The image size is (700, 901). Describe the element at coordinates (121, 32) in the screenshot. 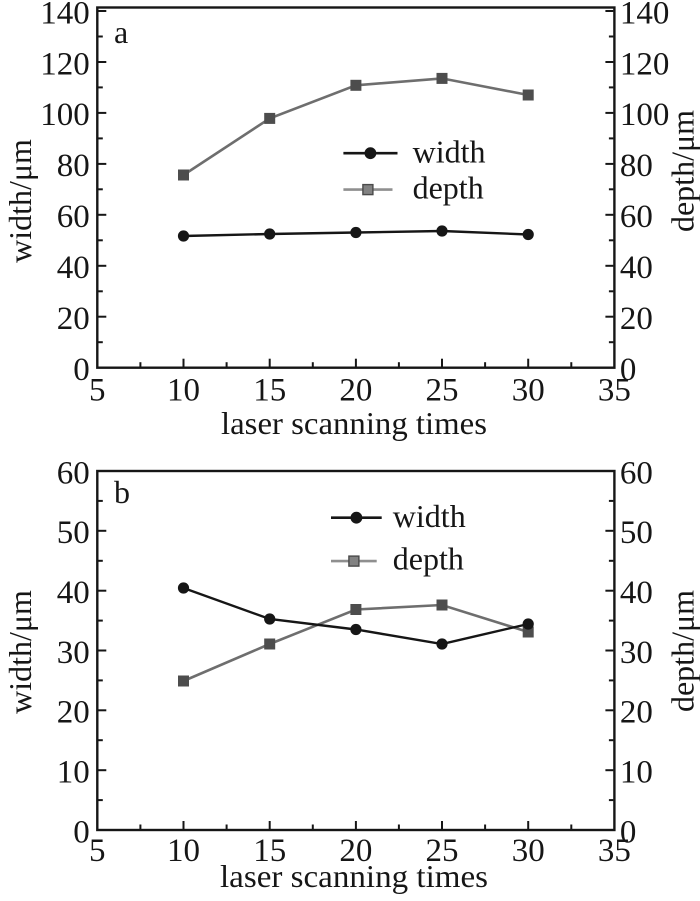

I see `svg-text: a` at that location.